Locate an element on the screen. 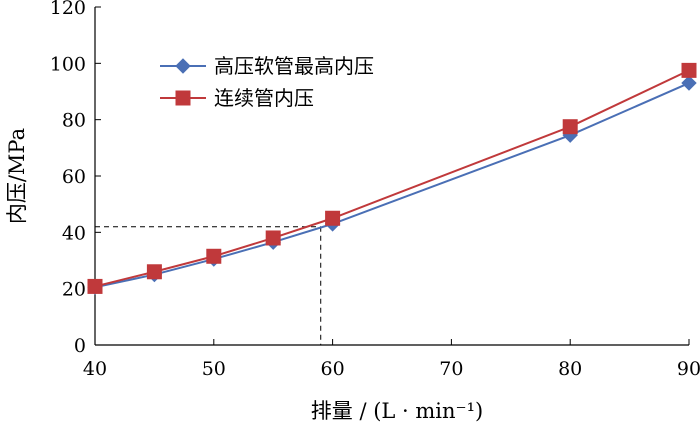 The image size is (700, 433). y-tick-label: 40 is located at coordinates (74, 233).